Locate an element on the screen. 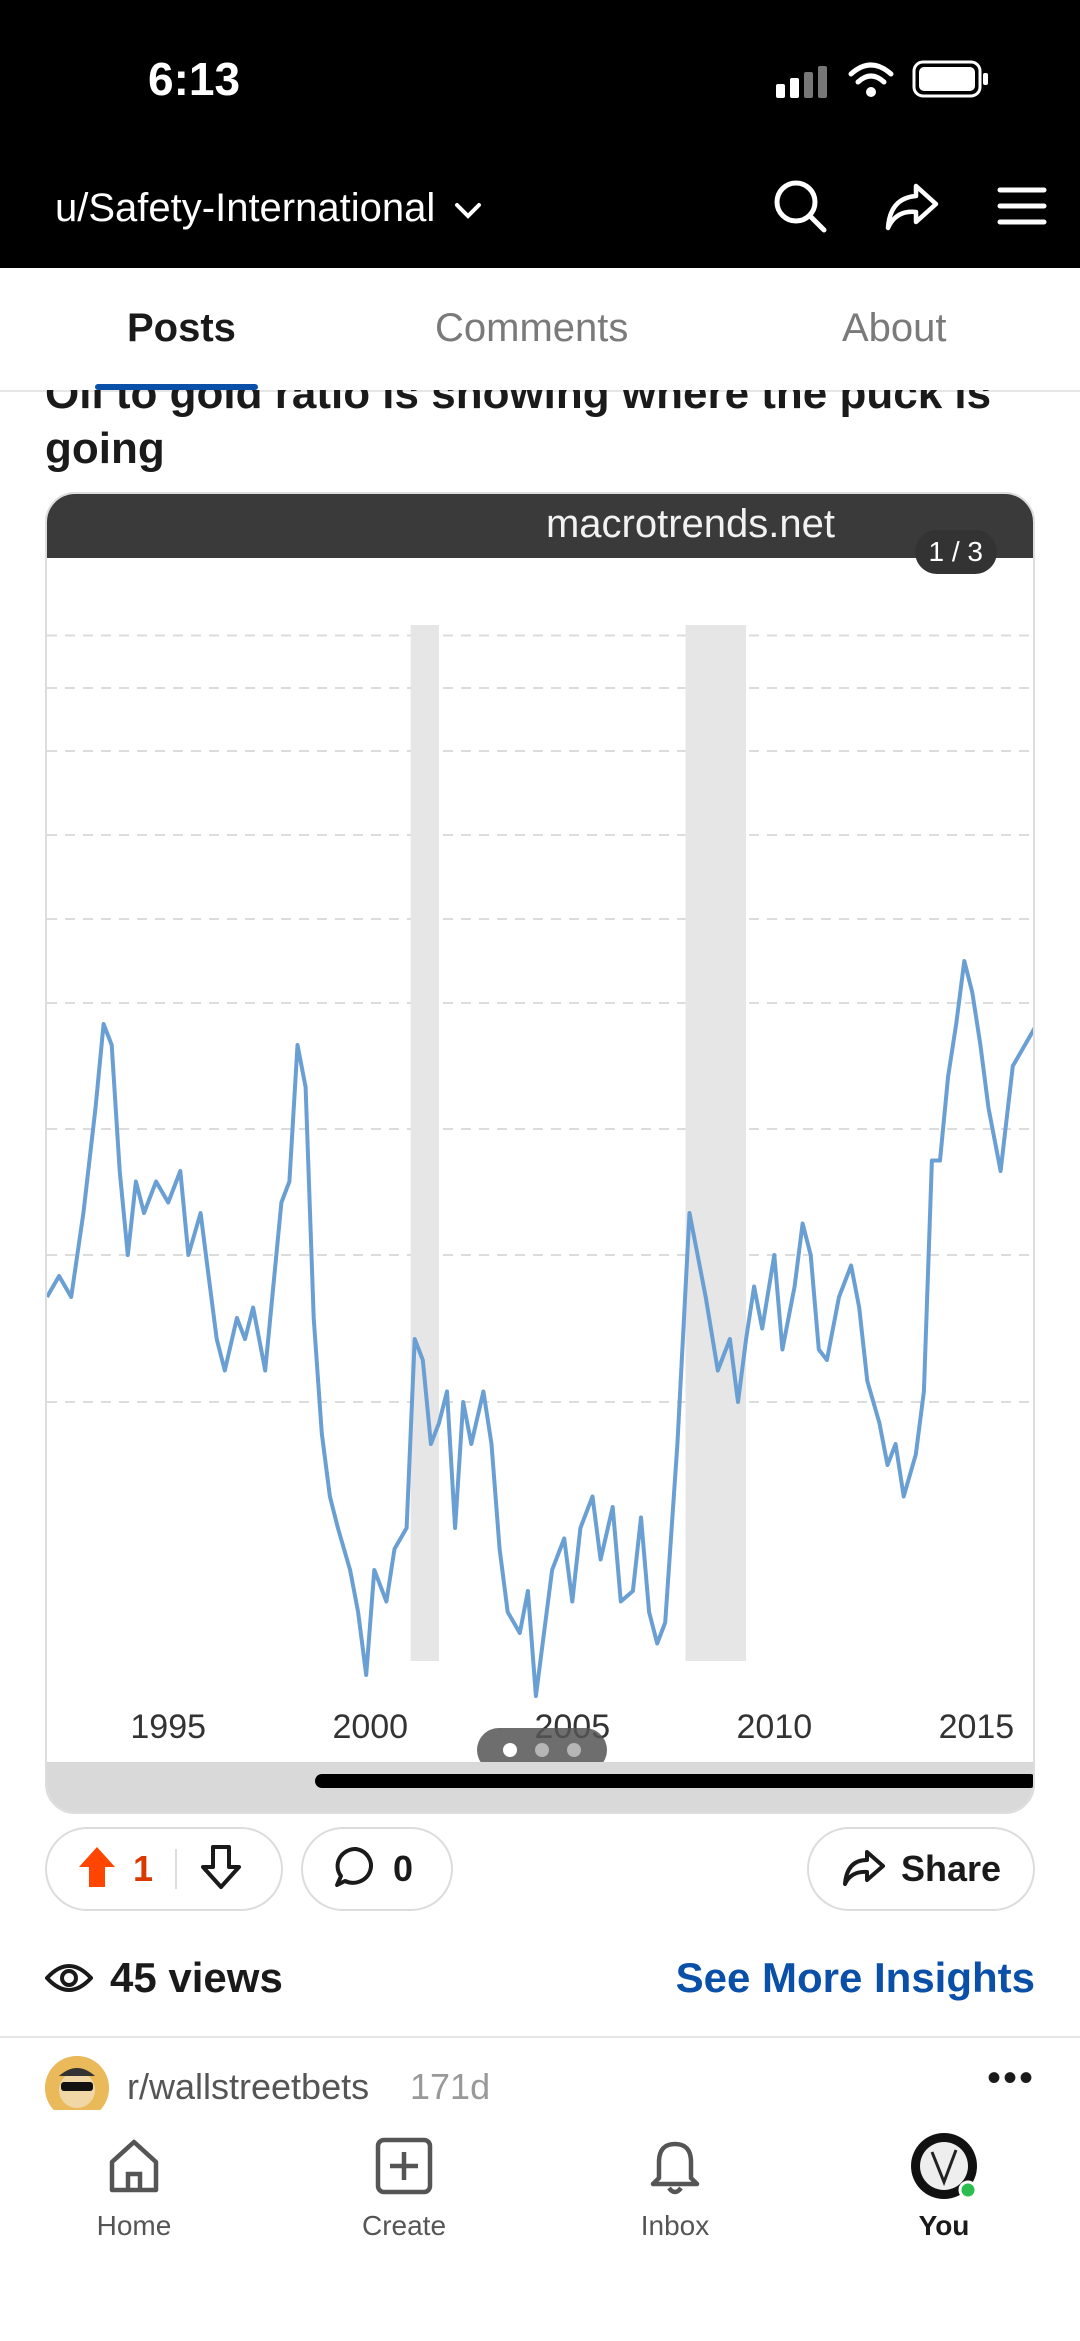 Image resolution: width=1080 pixels, height=2341 pixels. avatar-icon is located at coordinates (944, 2166).